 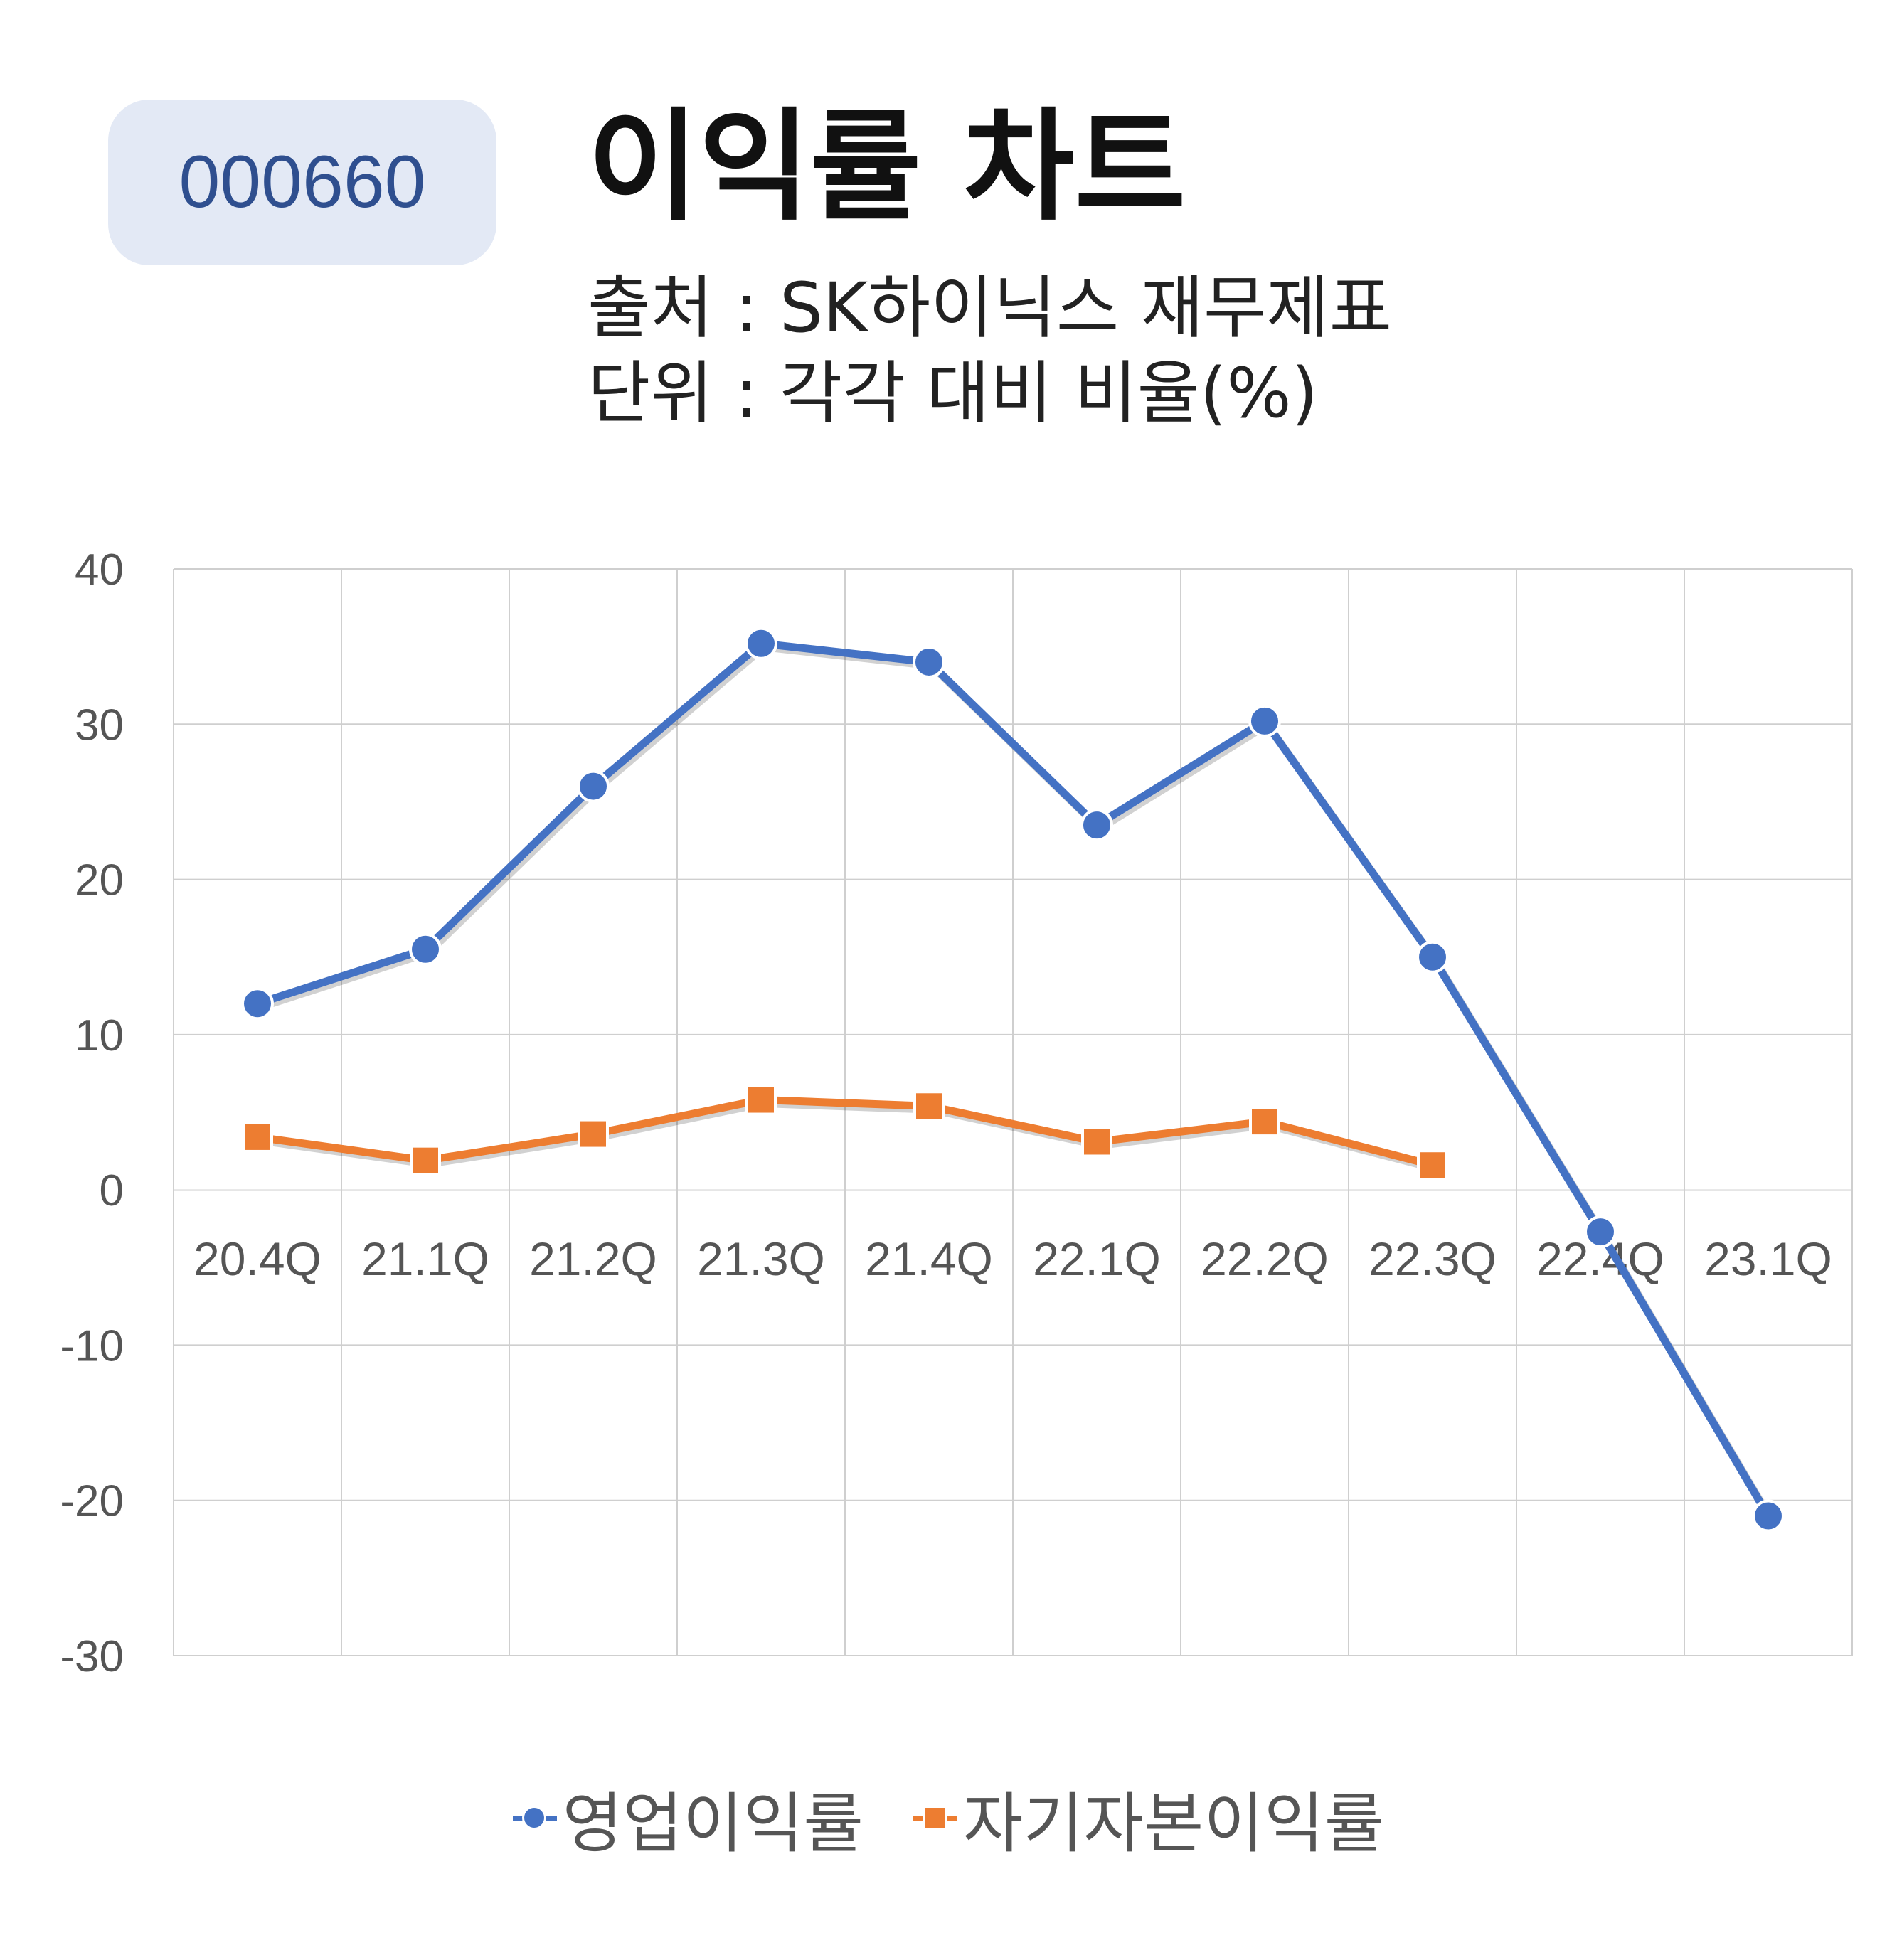 What do you see at coordinates (100, 880) in the screenshot?
I see `y-tick-label: 20` at bounding box center [100, 880].